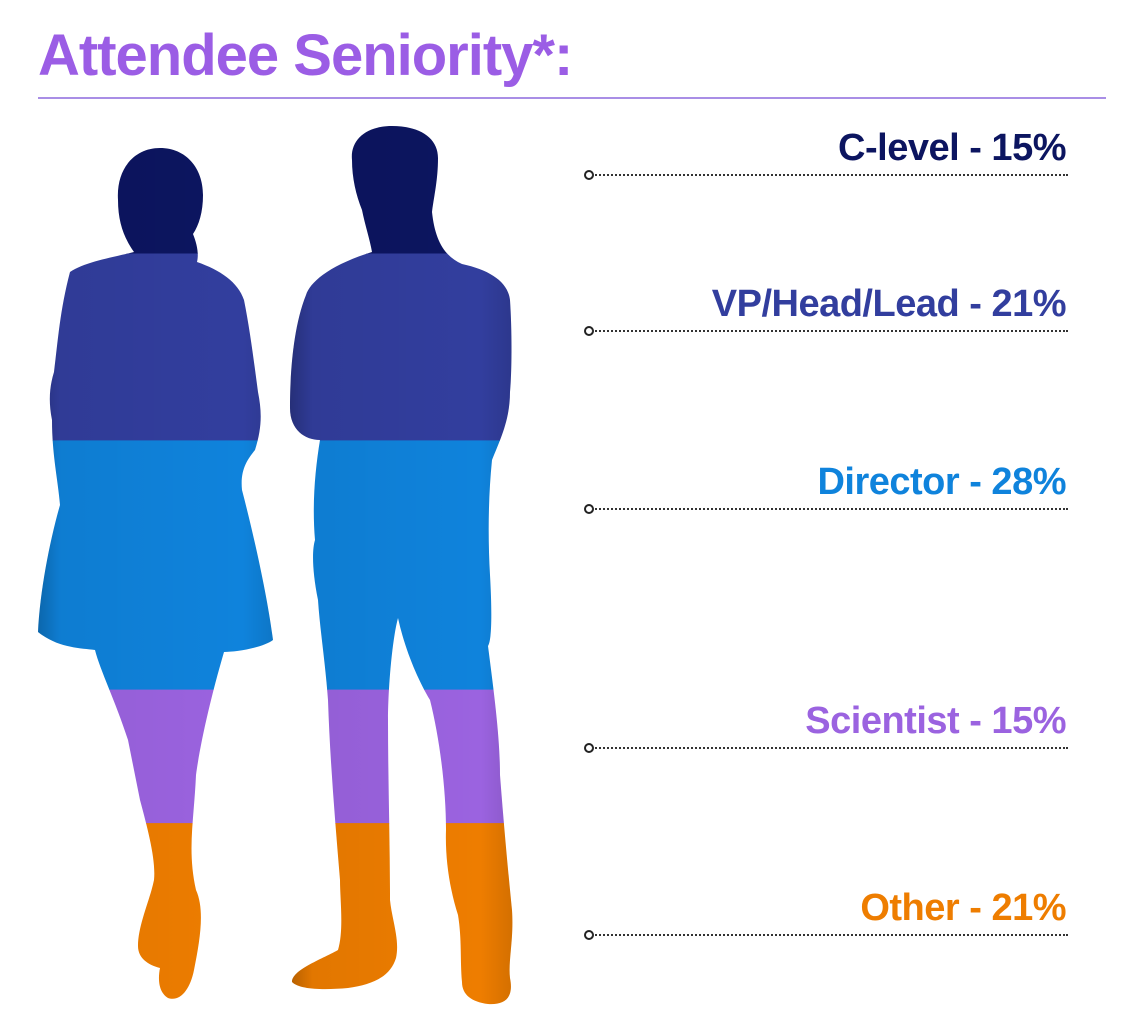  What do you see at coordinates (830, 935) in the screenshot?
I see `legend-leader-line-other` at bounding box center [830, 935].